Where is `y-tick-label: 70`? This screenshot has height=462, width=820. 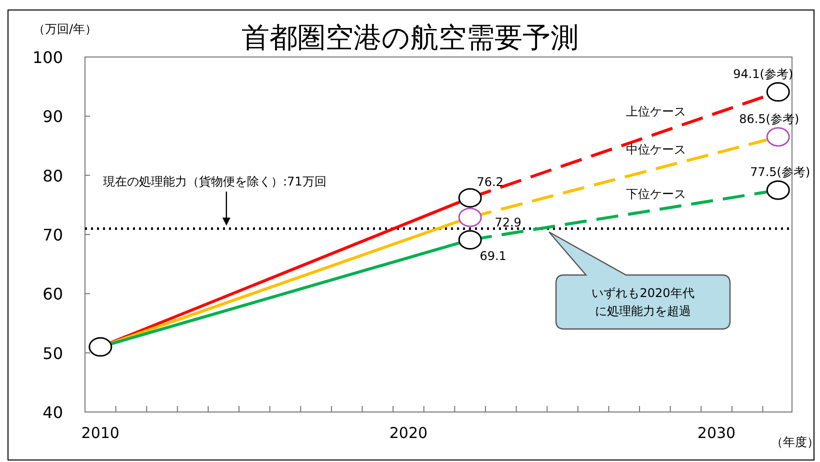
y-tick-label: 70 is located at coordinates (52, 235).